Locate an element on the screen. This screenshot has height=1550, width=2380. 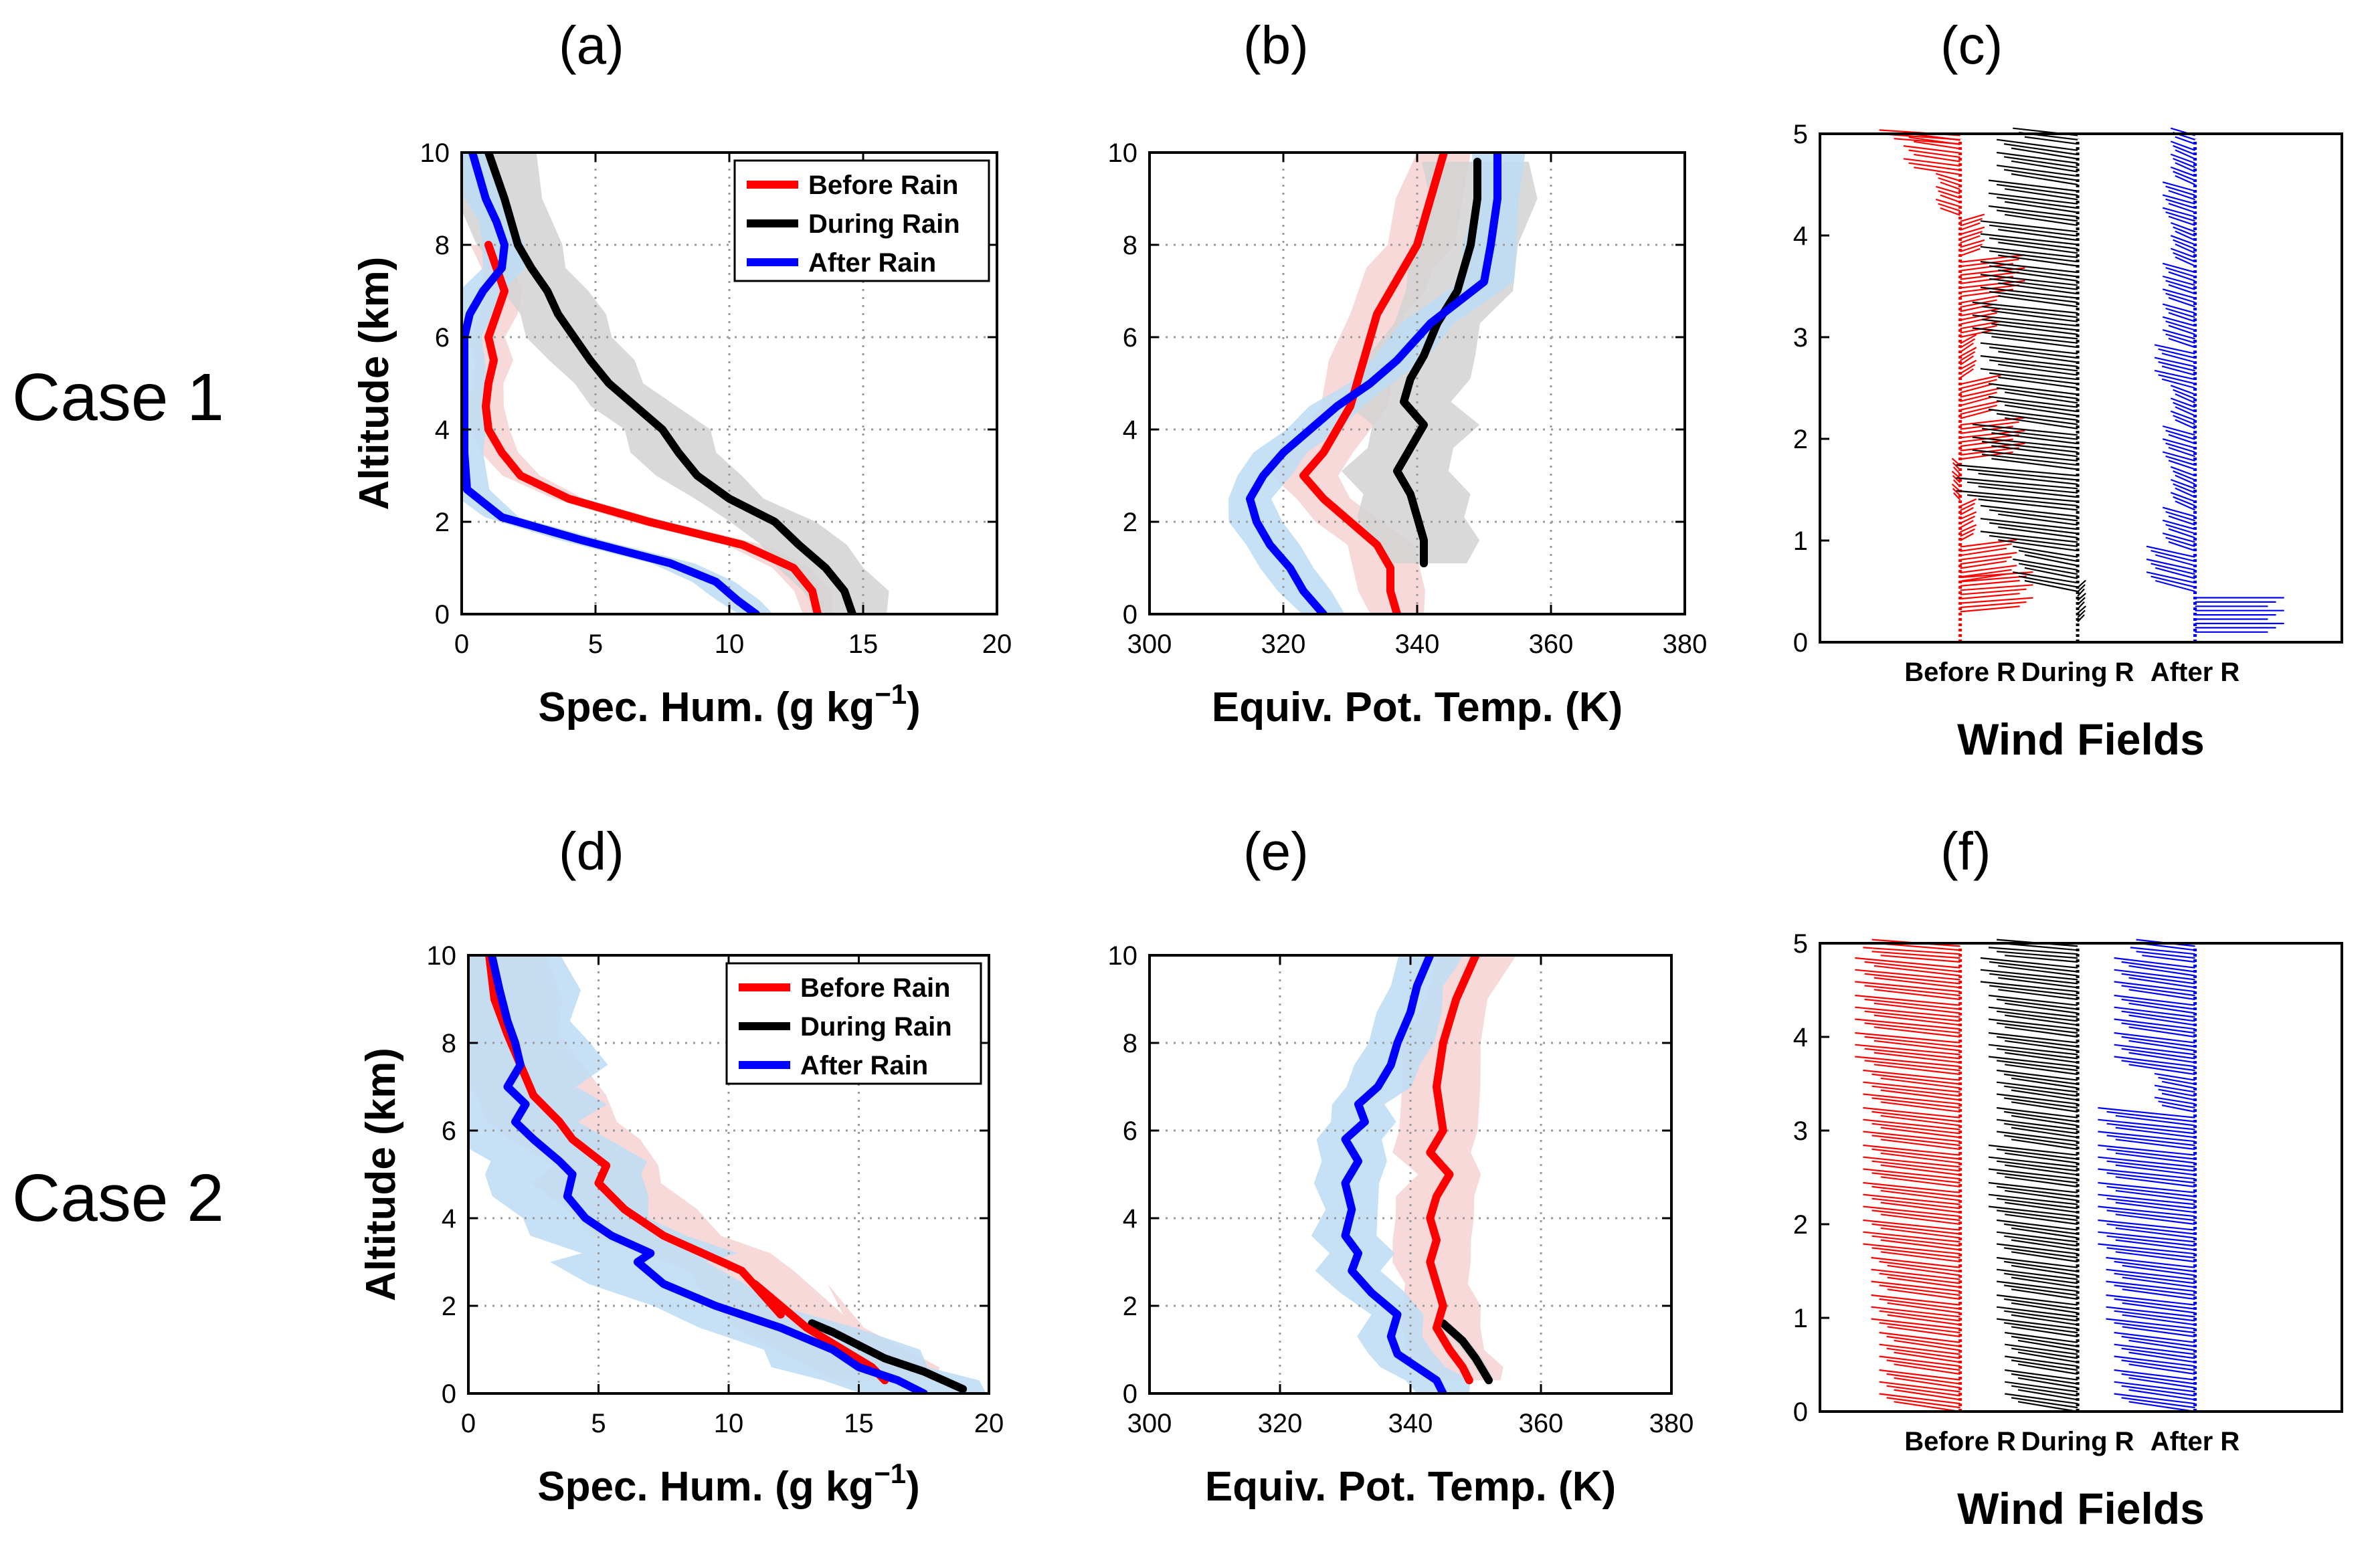
y-tick-label-c-0: 0 is located at coordinates (1800, 643).